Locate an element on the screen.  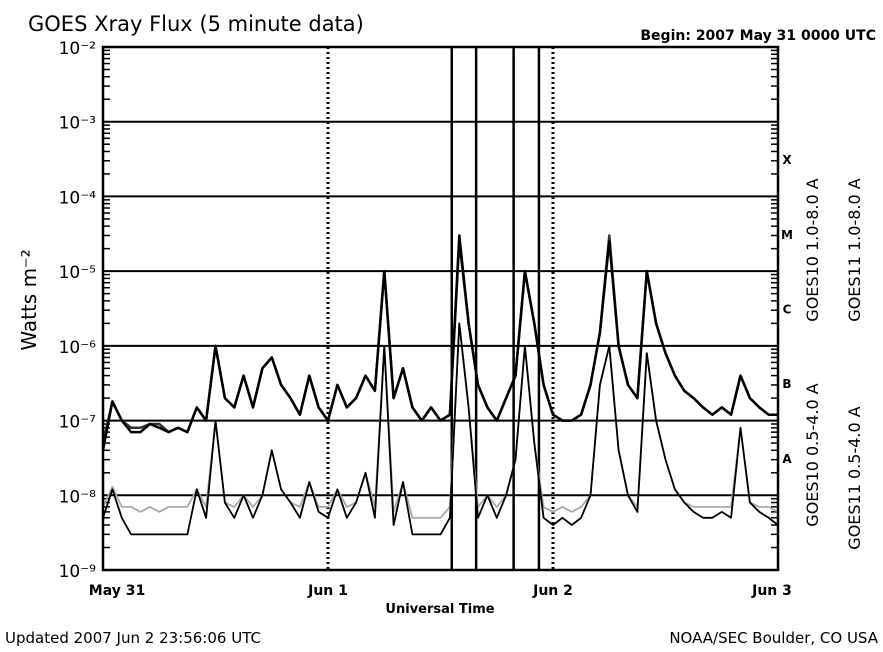
class-label: X is located at coordinates (787, 160).